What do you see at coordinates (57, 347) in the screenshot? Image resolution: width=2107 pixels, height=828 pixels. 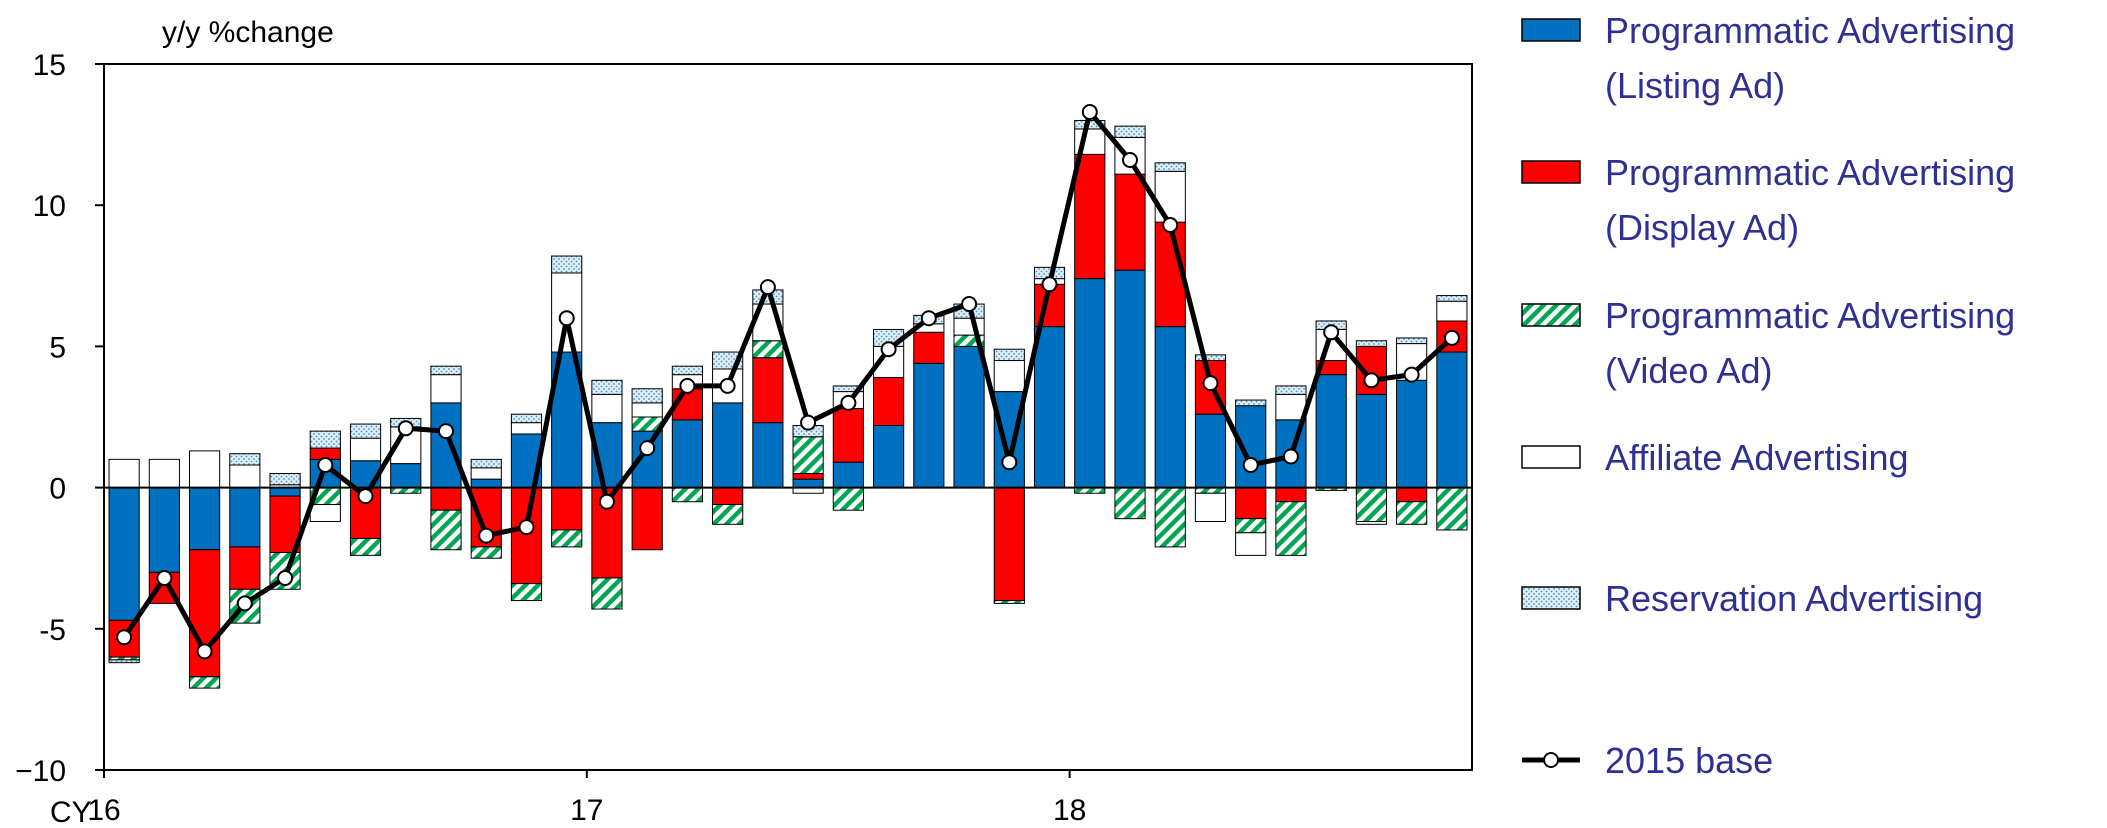 I see `y-tick-label: 5` at bounding box center [57, 347].